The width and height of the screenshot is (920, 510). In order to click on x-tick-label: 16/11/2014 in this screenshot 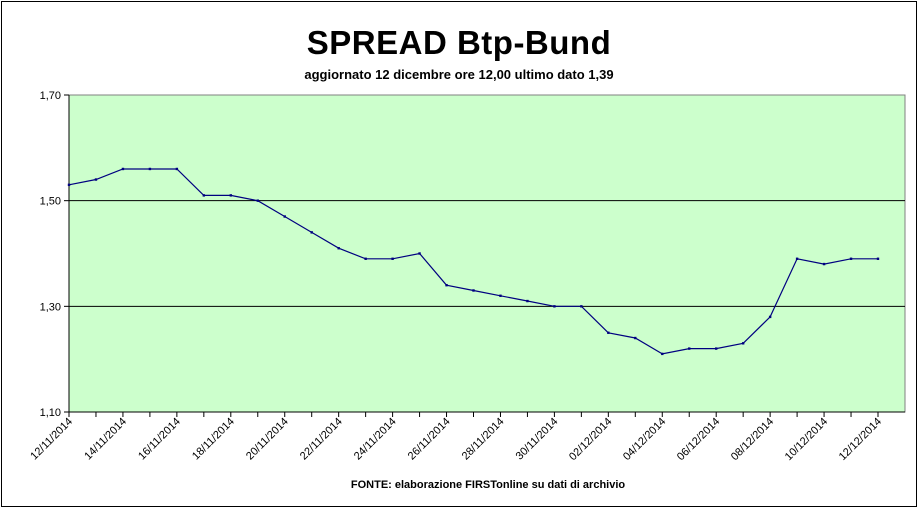, I will do `click(159, 439)`.